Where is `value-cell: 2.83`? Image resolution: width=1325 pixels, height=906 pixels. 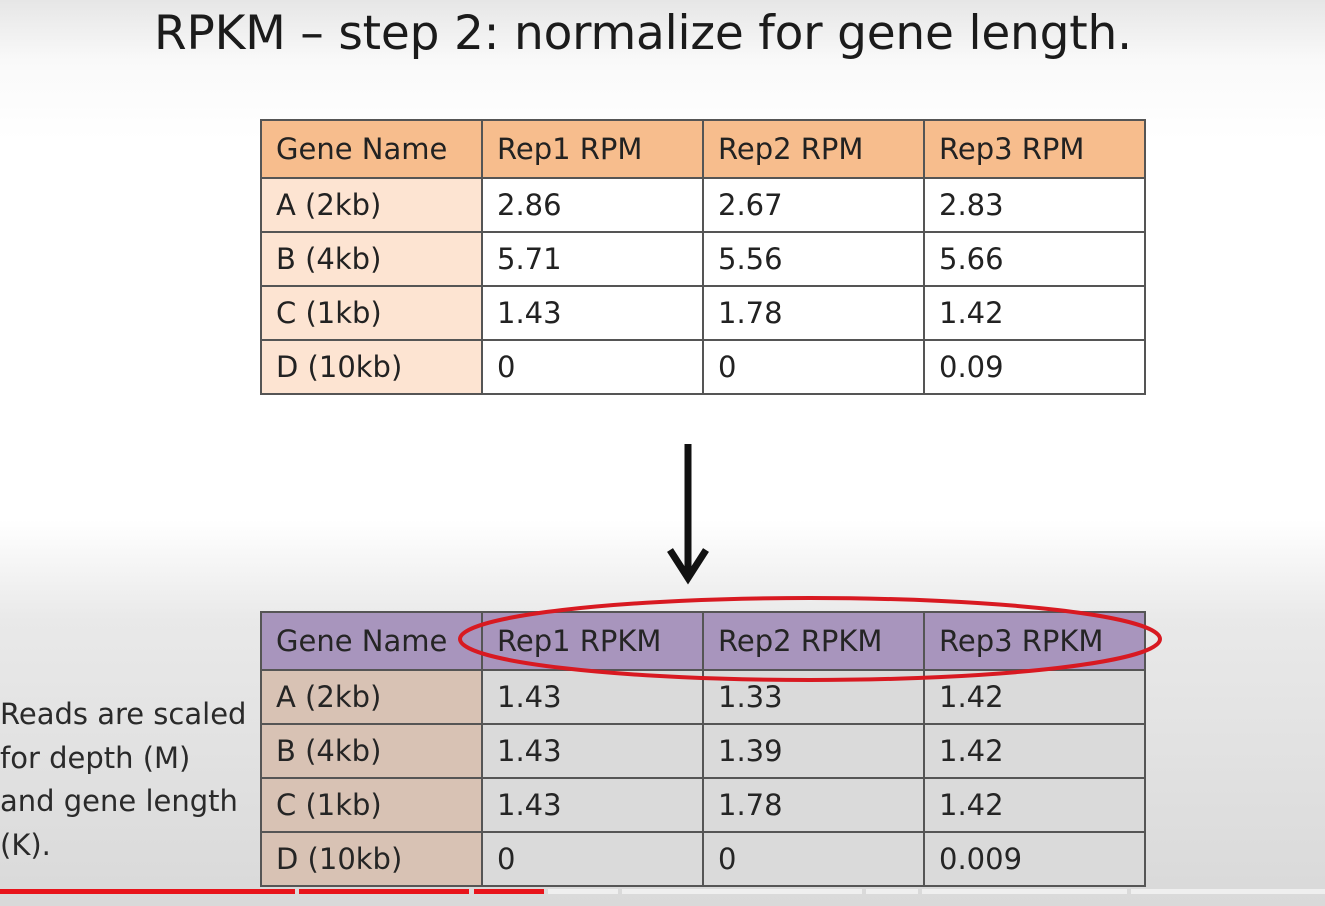 value-cell: 2.83 is located at coordinates (1034, 205).